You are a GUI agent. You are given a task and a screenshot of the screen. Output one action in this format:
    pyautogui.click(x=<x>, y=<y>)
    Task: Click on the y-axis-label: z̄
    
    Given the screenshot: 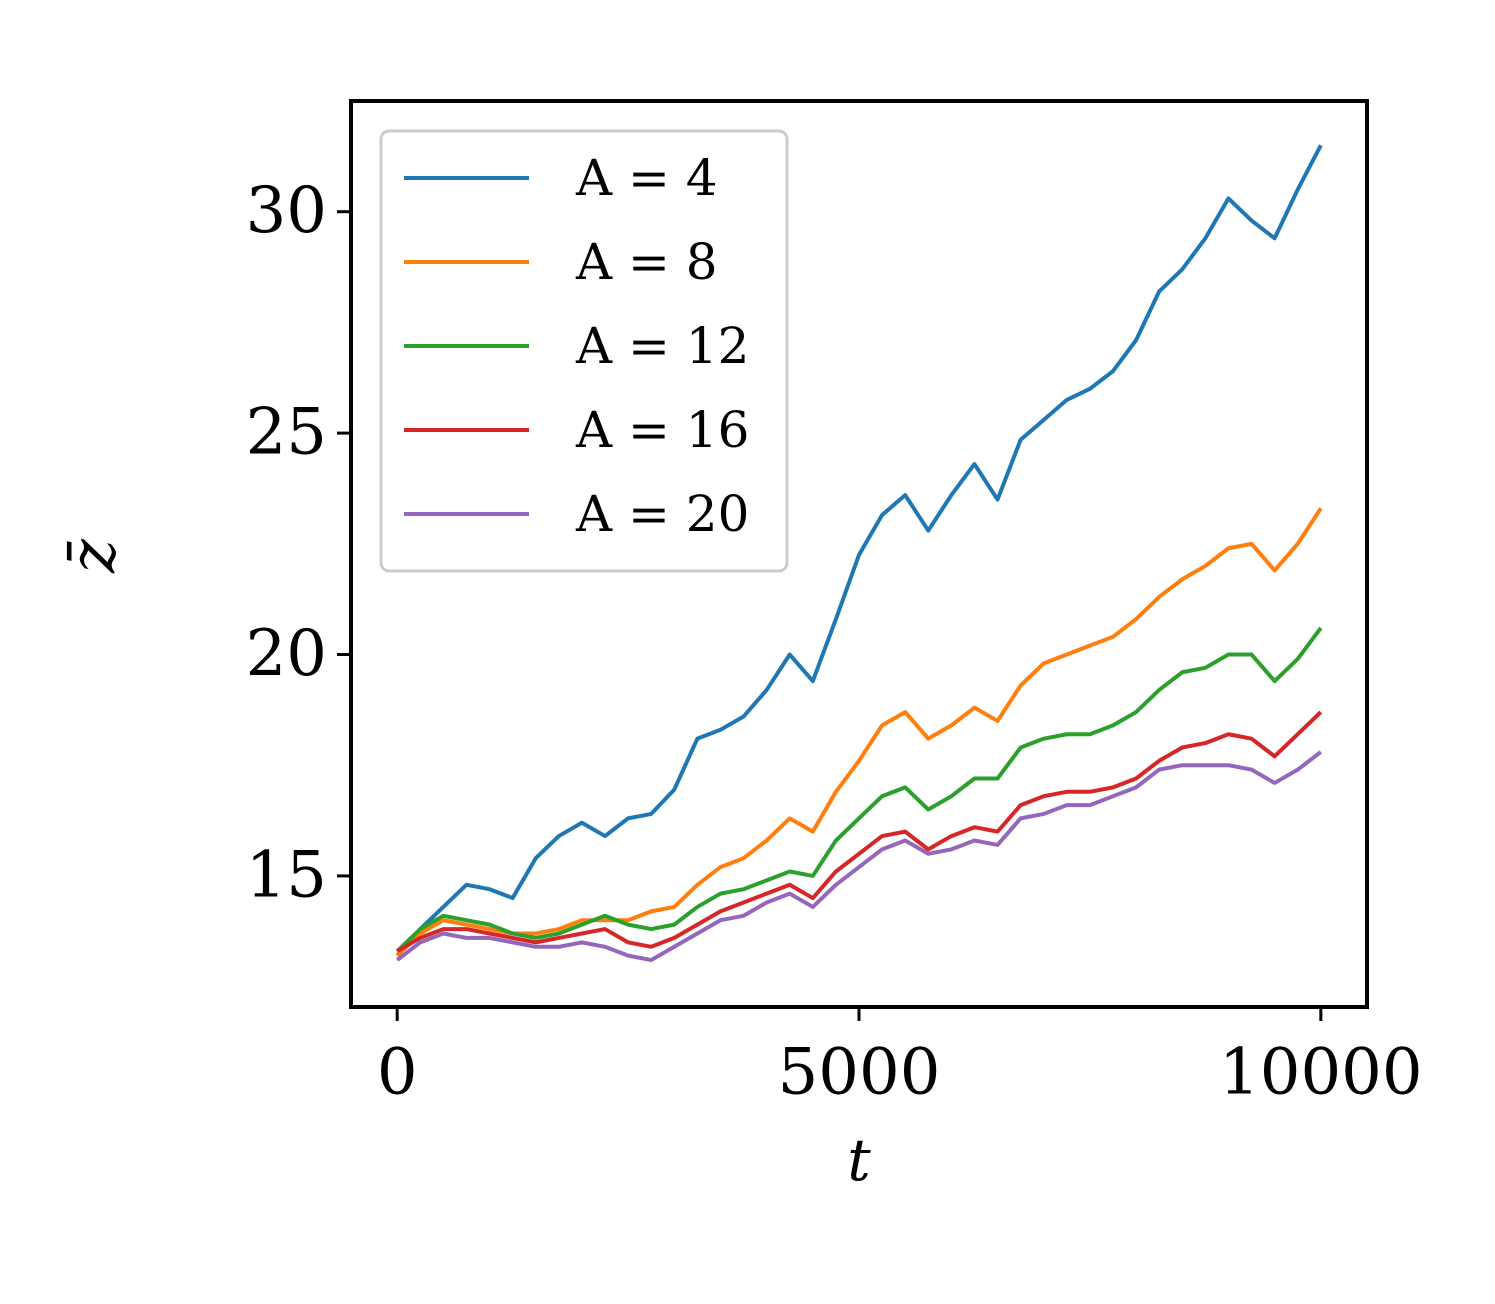 What is the action you would take?
    pyautogui.click(x=94, y=556)
    